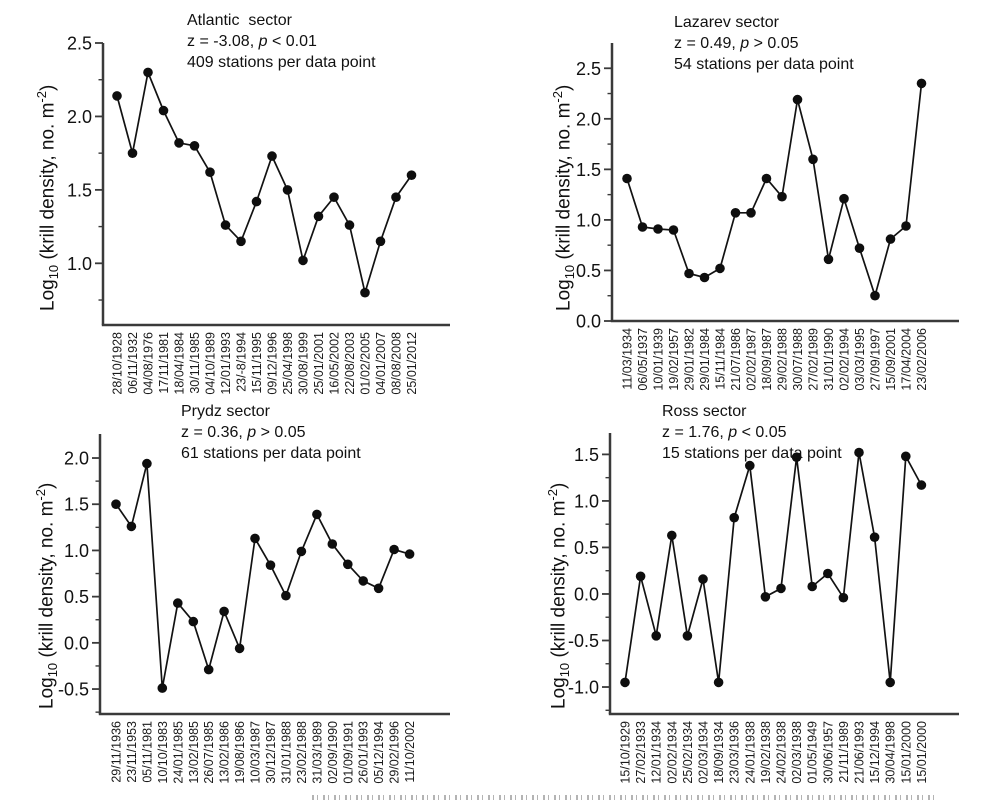 This screenshot has height=802, width=1004. Describe the element at coordinates (242, 362) in the screenshot. I see `svg-text: 23/-8/1994` at that location.